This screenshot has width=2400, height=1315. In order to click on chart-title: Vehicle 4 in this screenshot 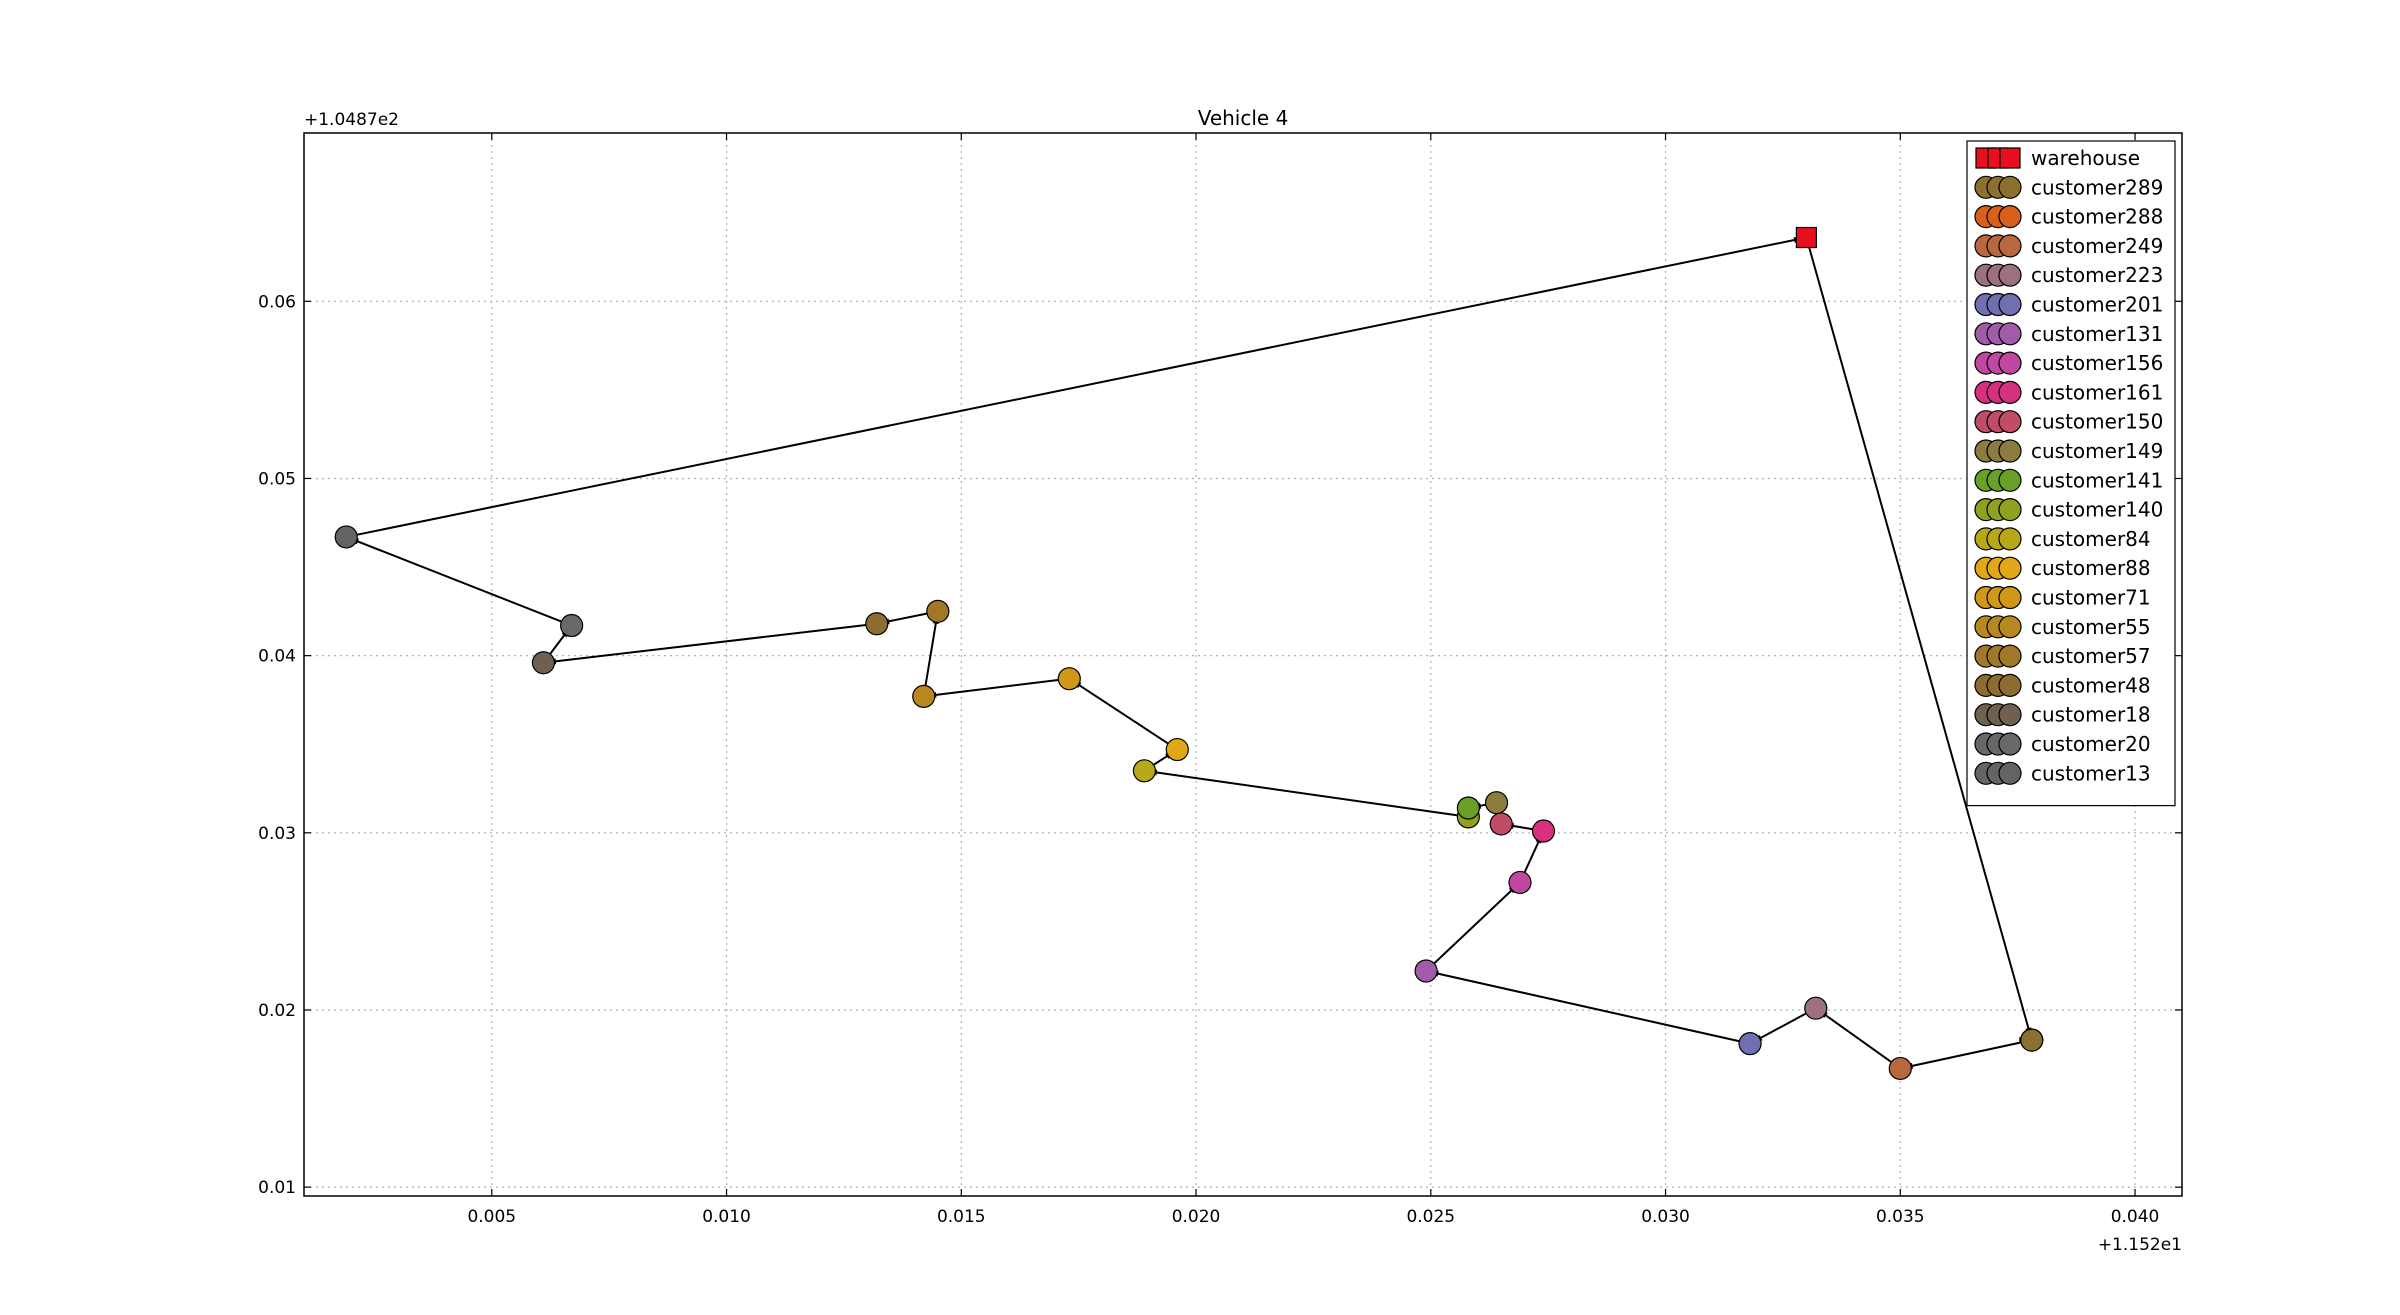, I will do `click(1243, 118)`.